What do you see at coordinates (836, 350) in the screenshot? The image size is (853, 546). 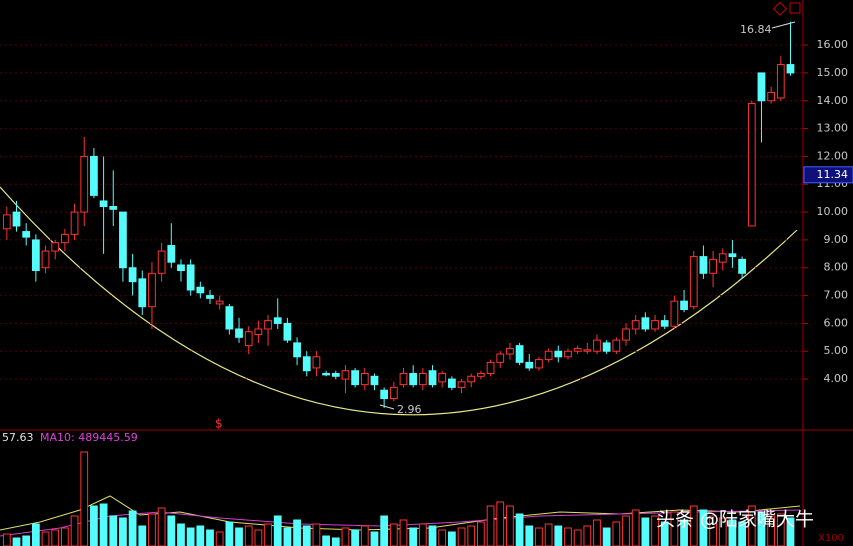 I see `y-tick-label: 5.00` at bounding box center [836, 350].